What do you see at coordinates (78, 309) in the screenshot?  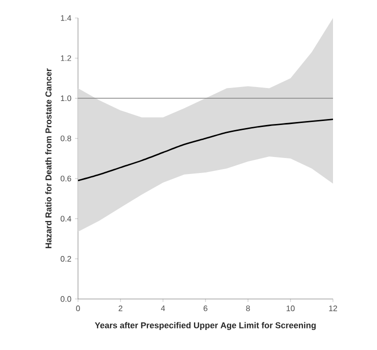 I see `x-tick-label: 0` at bounding box center [78, 309].